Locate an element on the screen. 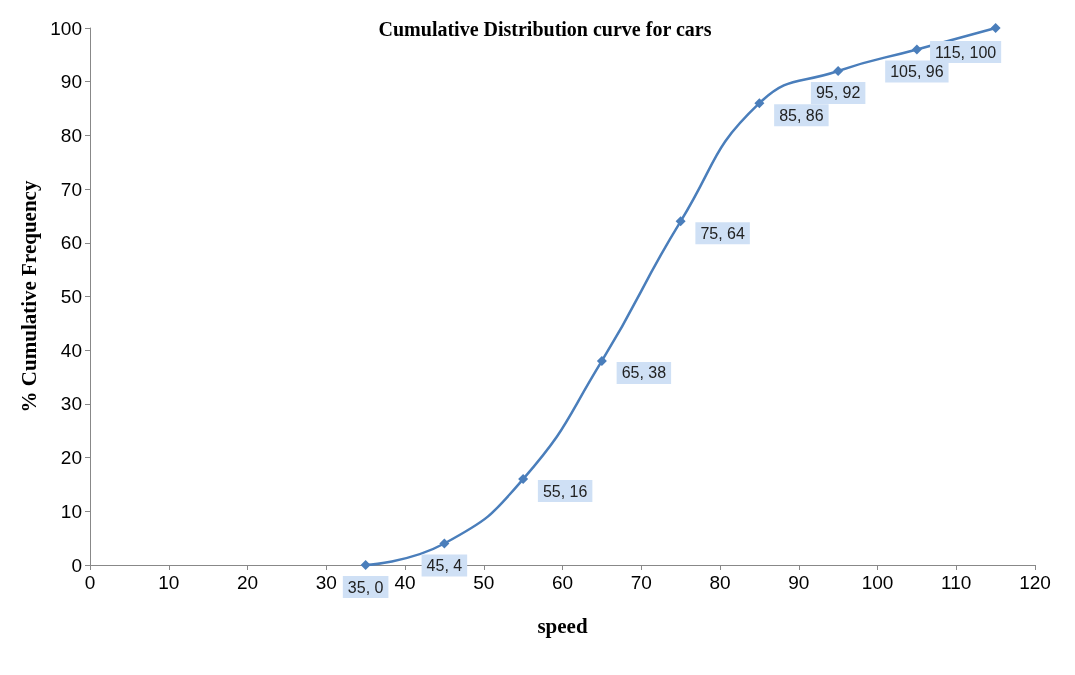 The width and height of the screenshot is (1075, 675). y-tick-label: 80 is located at coordinates (71, 135).